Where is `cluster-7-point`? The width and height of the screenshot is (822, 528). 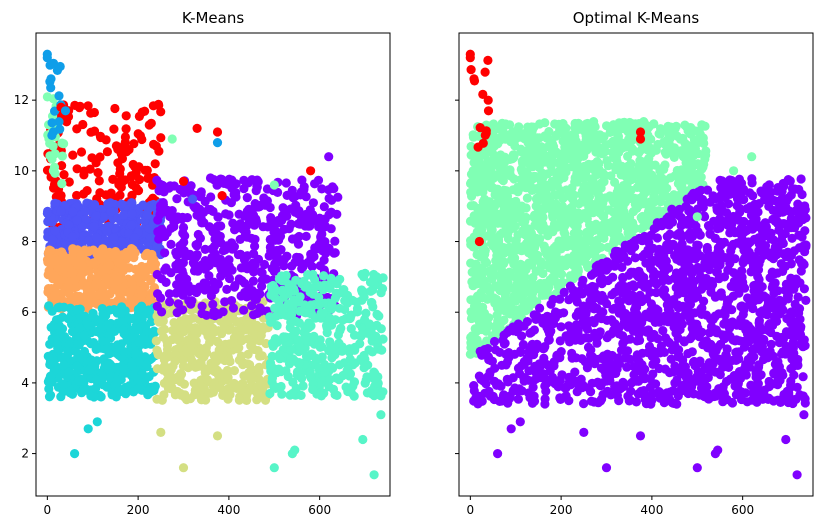 cluster-7-point is located at coordinates (55, 173).